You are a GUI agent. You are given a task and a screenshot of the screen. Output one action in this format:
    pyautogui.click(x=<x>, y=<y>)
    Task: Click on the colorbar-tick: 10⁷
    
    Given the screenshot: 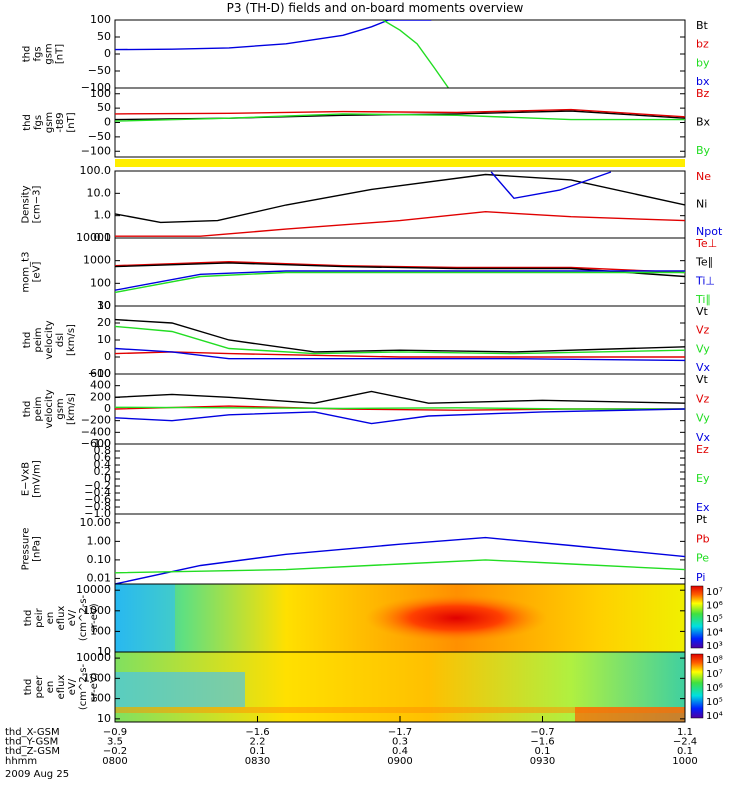 What is the action you would take?
    pyautogui.click(x=714, y=592)
    